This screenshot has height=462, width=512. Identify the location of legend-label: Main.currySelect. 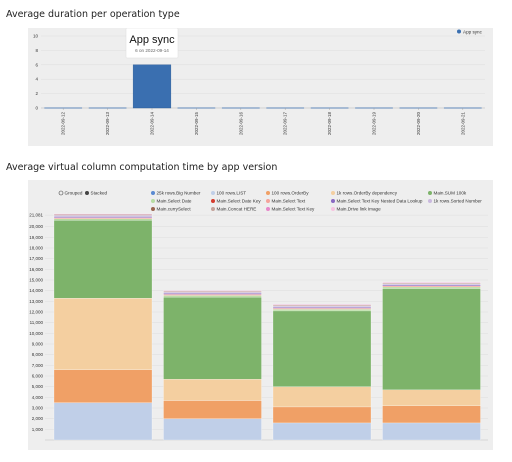
(174, 209).